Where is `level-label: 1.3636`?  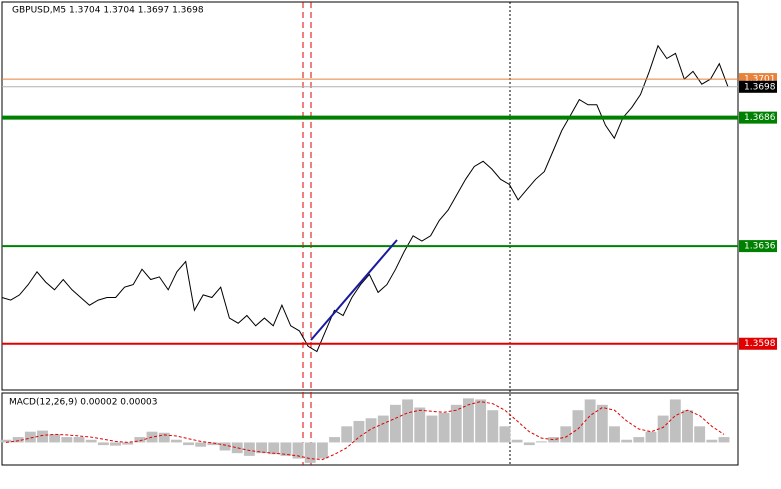 level-label: 1.3636 is located at coordinates (760, 247).